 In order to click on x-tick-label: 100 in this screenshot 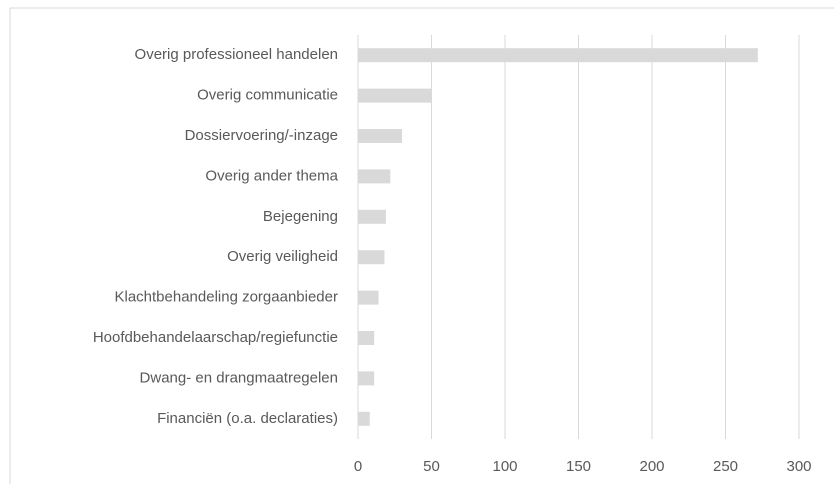, I will do `click(504, 466)`.